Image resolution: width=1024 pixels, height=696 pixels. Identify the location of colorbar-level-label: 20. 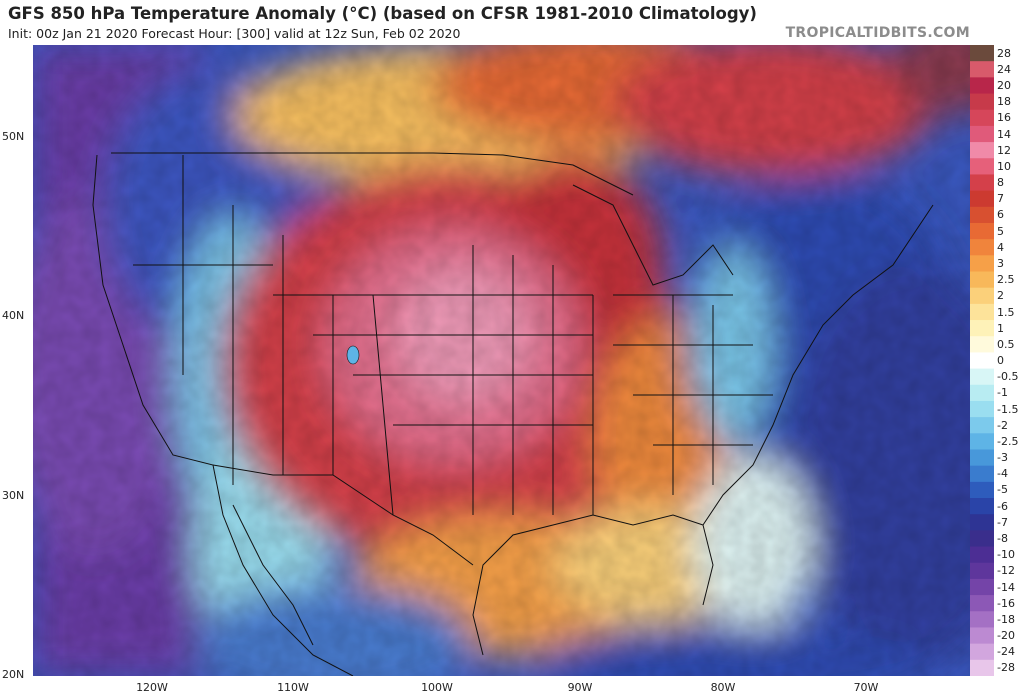
(1004, 85).